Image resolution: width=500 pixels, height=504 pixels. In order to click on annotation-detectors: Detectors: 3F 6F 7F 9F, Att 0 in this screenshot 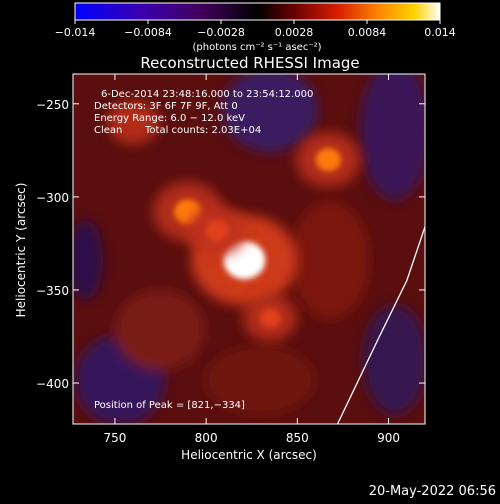, I will do `click(166, 106)`.